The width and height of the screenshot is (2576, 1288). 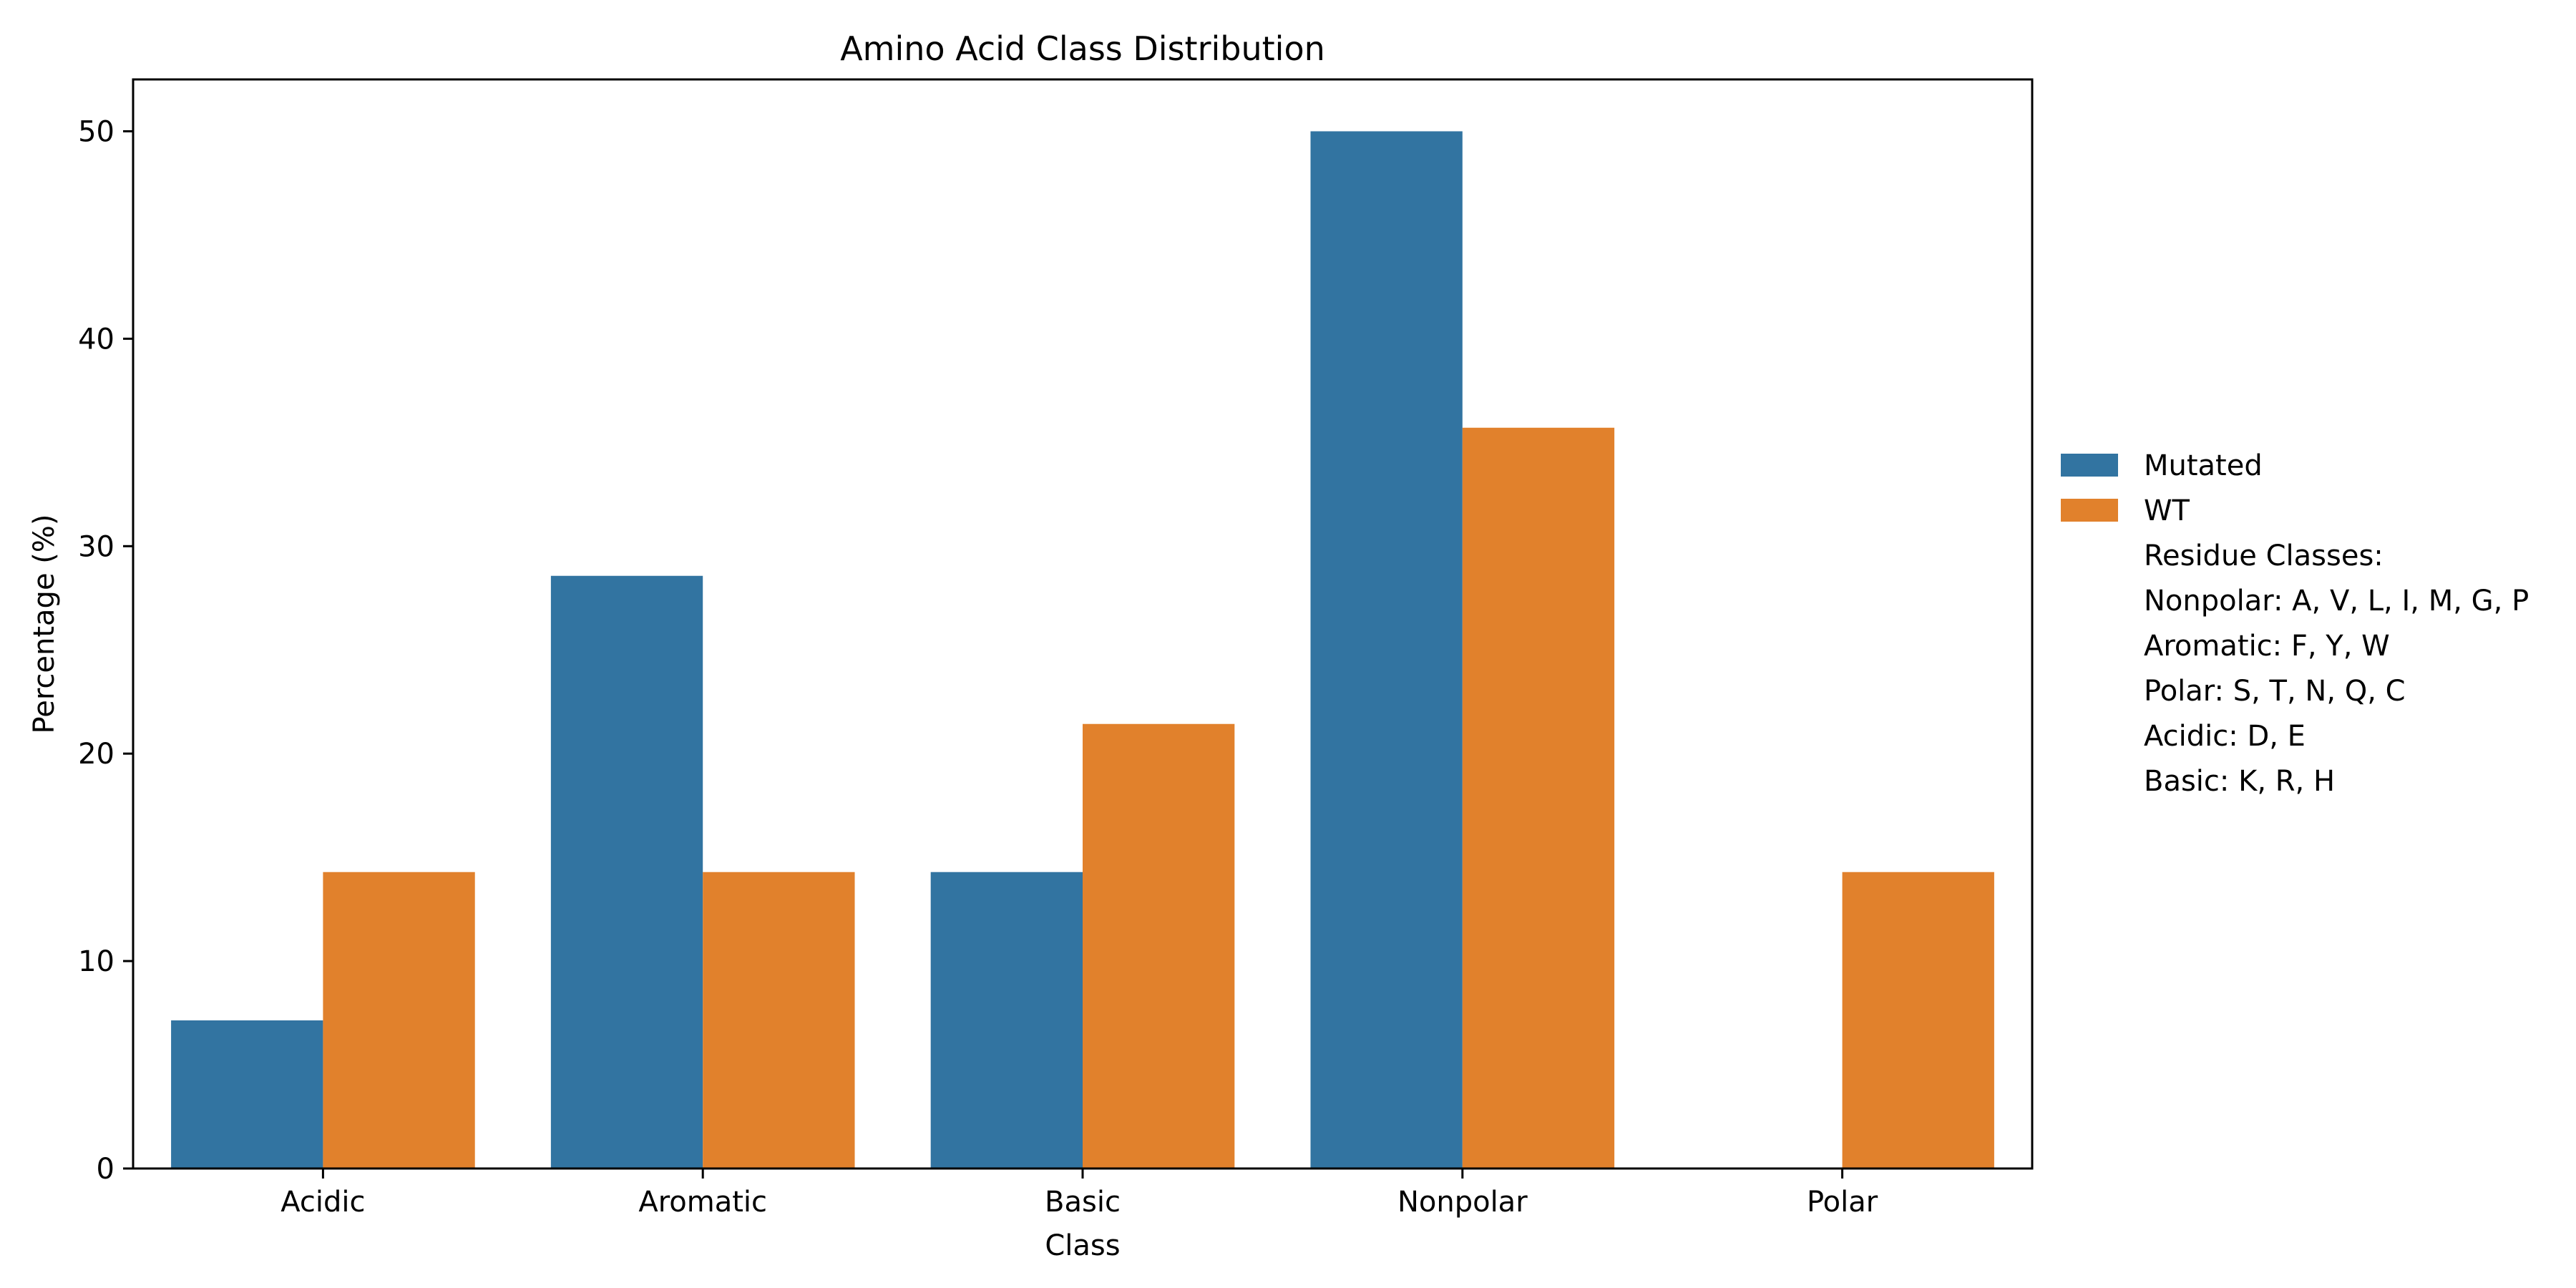 I want to click on x-axis-label: Class, so click(x=1082, y=1245).